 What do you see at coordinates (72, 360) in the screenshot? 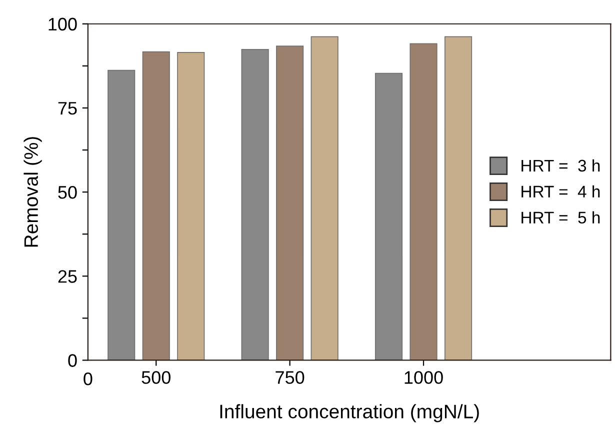
I see `y-tick-label: 0` at bounding box center [72, 360].